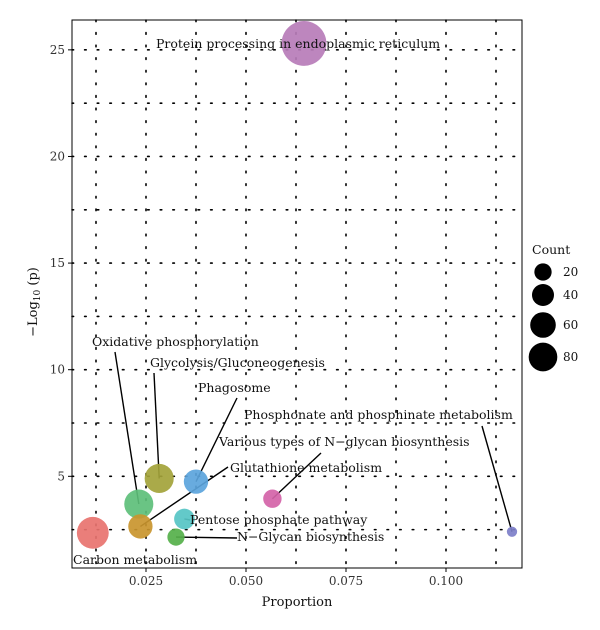 The height and width of the screenshot is (630, 600). Describe the element at coordinates (135, 559) in the screenshot. I see `data-label: Carbon metabolism` at that location.